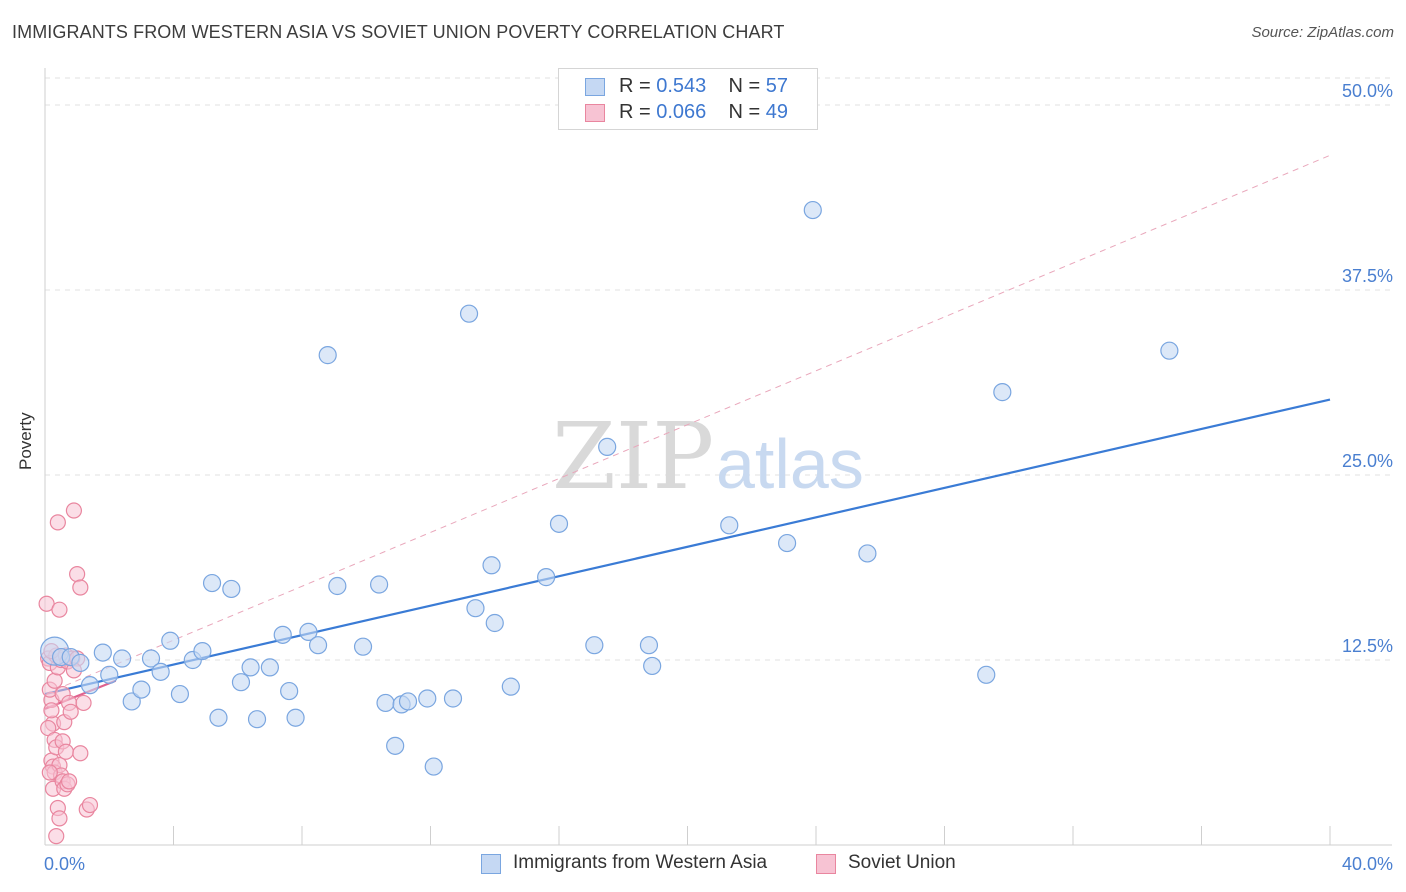  What do you see at coordinates (681, 112) in the screenshot?
I see `r-value-soviet-union: 0.066` at bounding box center [681, 112].